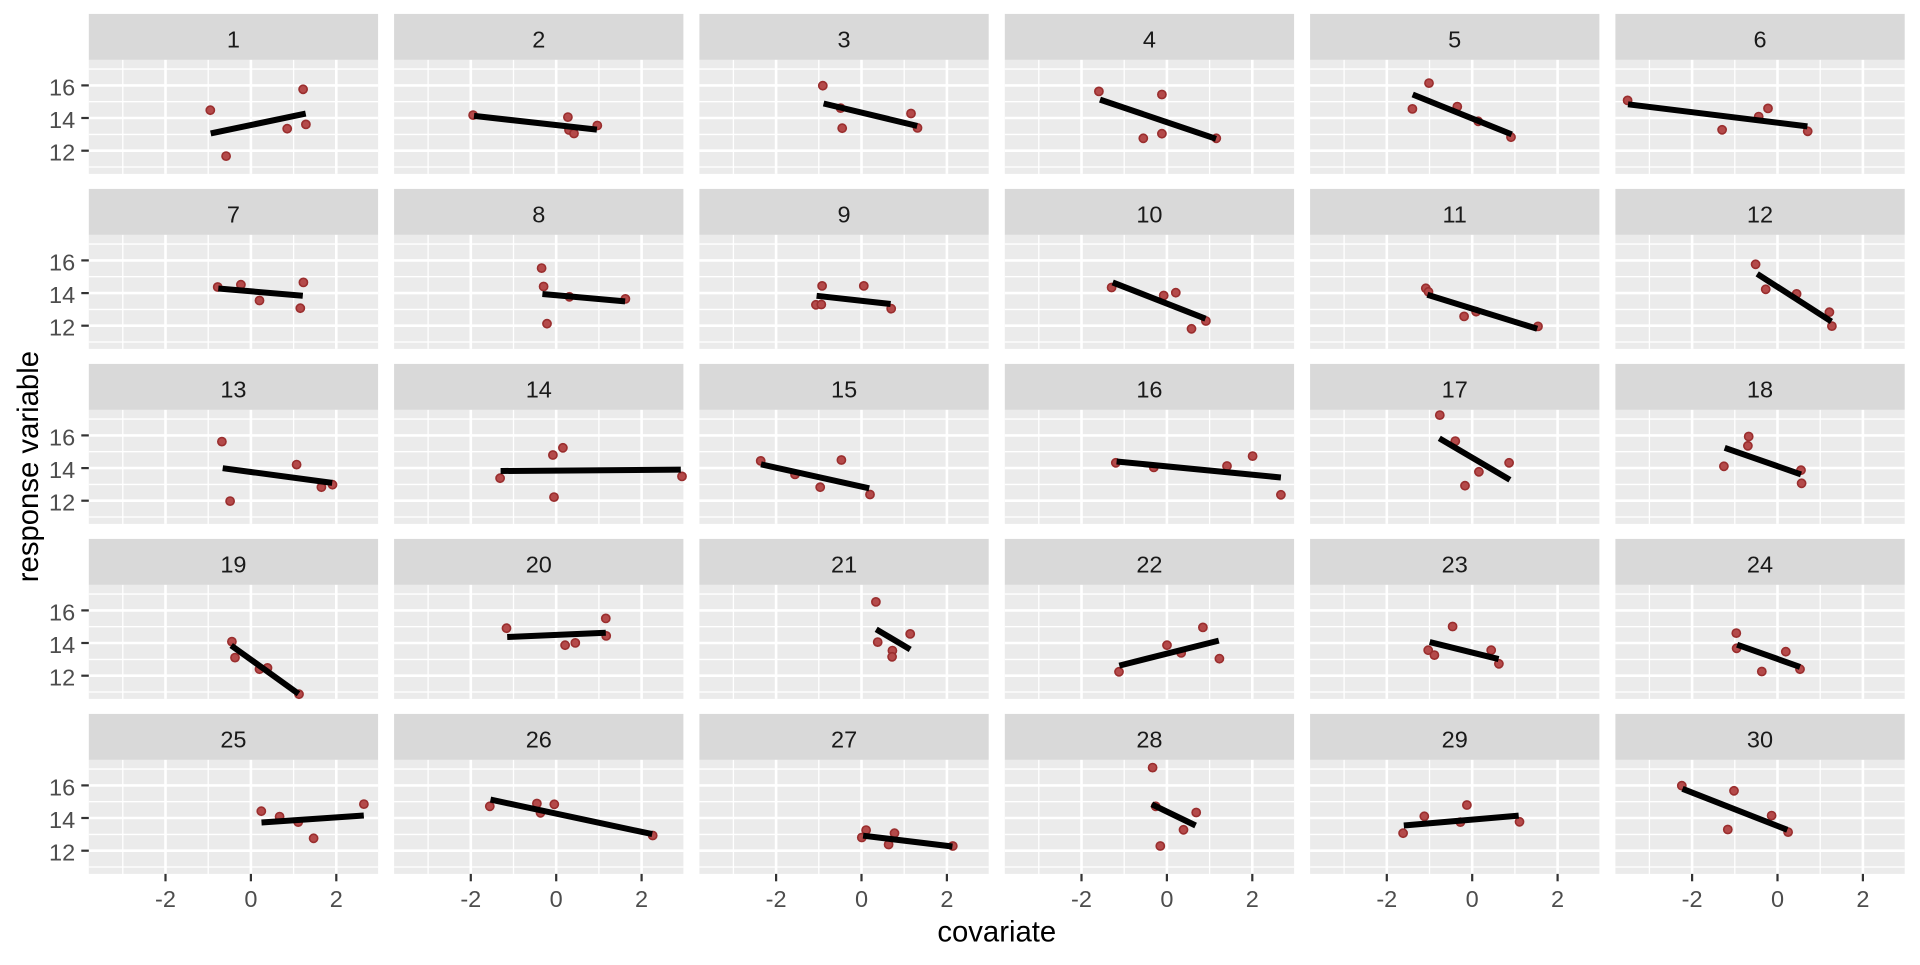 This screenshot has height=965, width=1920. Describe the element at coordinates (1455, 739) in the screenshot. I see `svg-text: 29` at that location.